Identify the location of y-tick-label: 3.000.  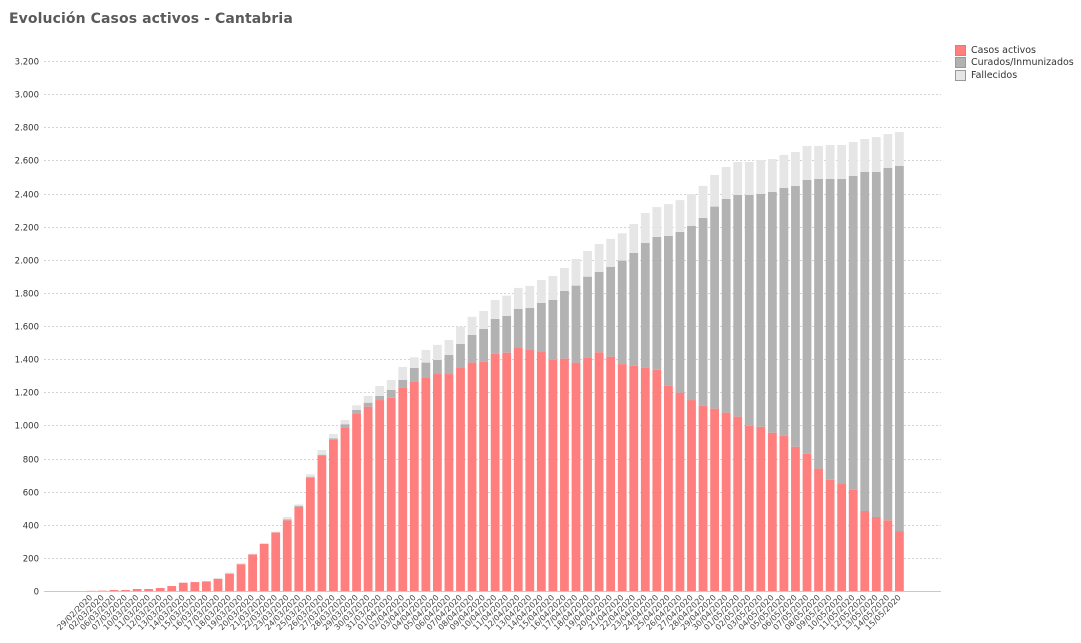
(27, 96).